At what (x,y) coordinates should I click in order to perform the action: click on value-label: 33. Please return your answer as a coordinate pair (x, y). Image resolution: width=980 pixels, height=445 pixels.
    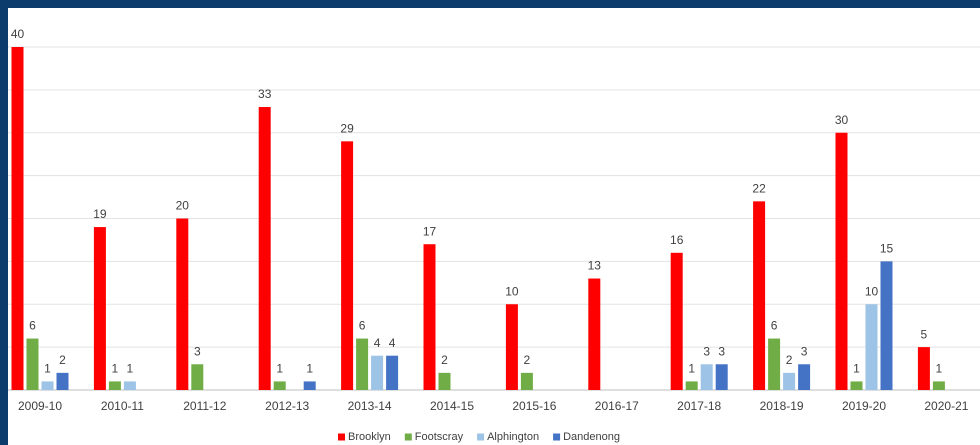
    Looking at the image, I should click on (265, 94).